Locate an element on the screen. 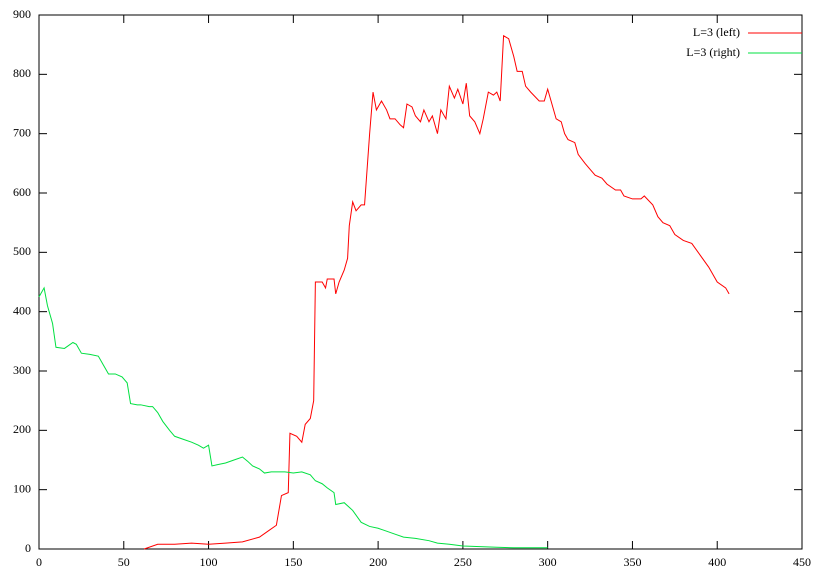 Image resolution: width=819 pixels, height=585 pixels. x-tick-label: 300 is located at coordinates (548, 562).